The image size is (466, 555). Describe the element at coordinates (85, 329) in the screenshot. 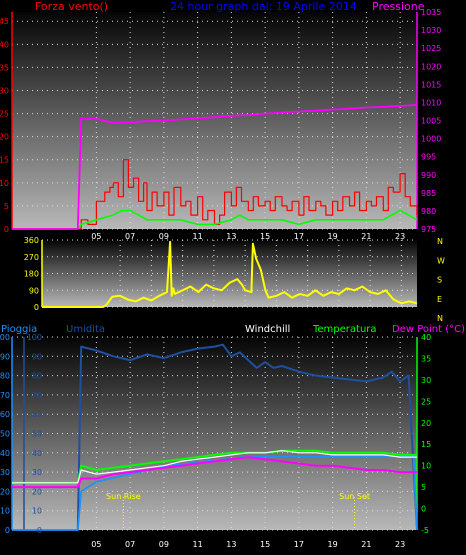

I see `humidity-axis-title: Umidita` at that location.